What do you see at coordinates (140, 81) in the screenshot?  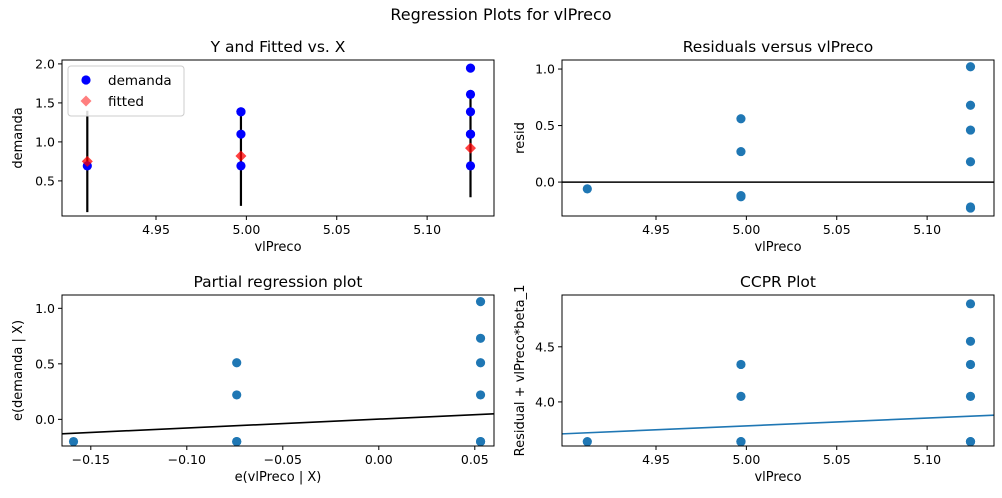 I see `legend-entry-label: demanda` at bounding box center [140, 81].